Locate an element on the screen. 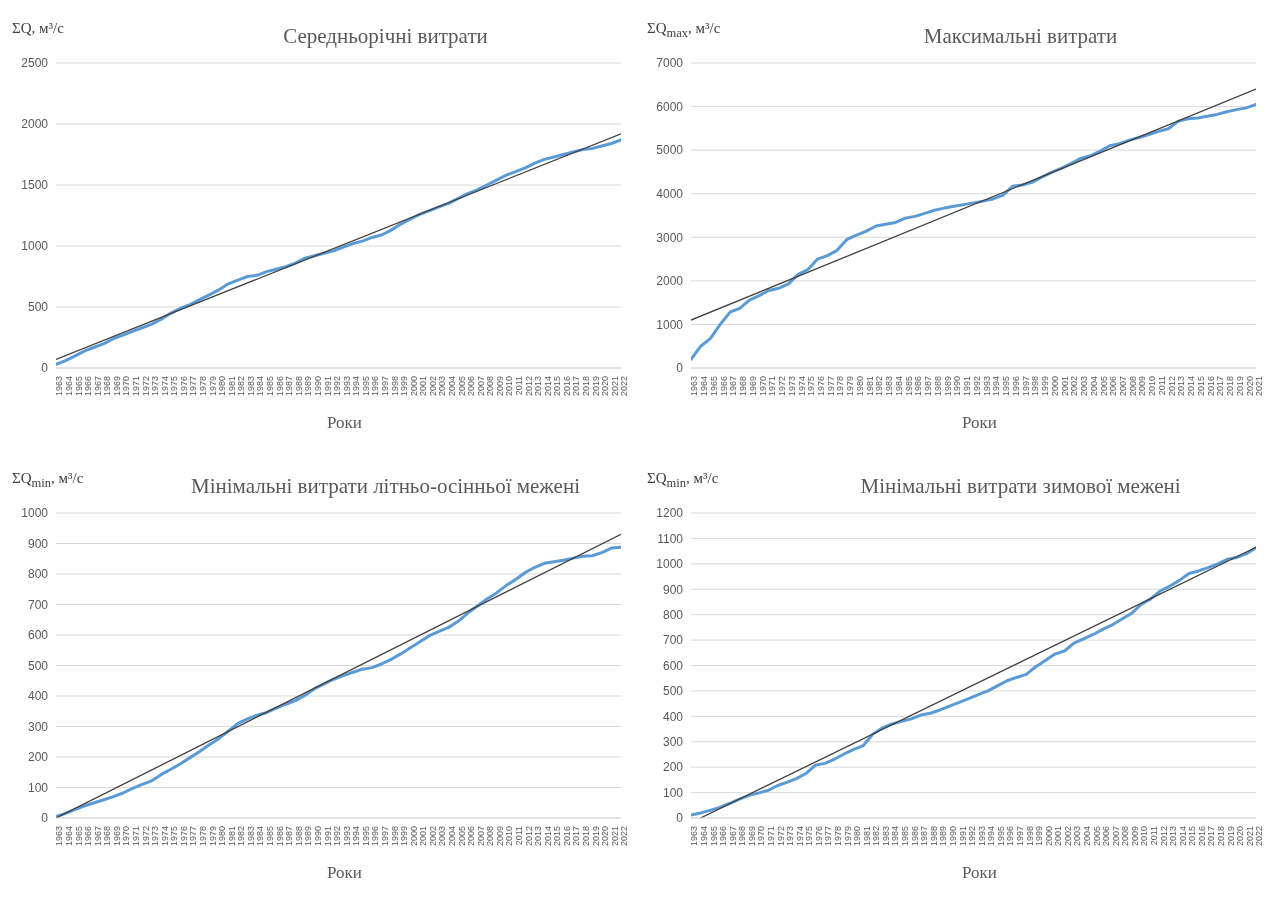  y-axis-title: ΣQ, м³/с is located at coordinates (38, 28).